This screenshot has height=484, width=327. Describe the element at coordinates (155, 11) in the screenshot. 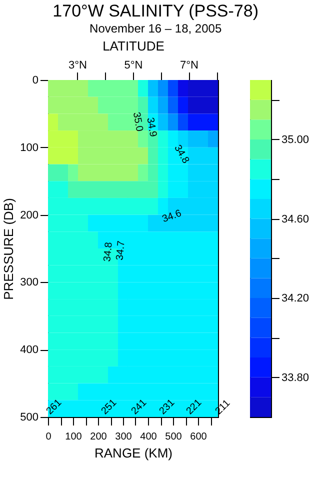

I see `chart-title: 170°W SALINITY (PSS-78)` at that location.